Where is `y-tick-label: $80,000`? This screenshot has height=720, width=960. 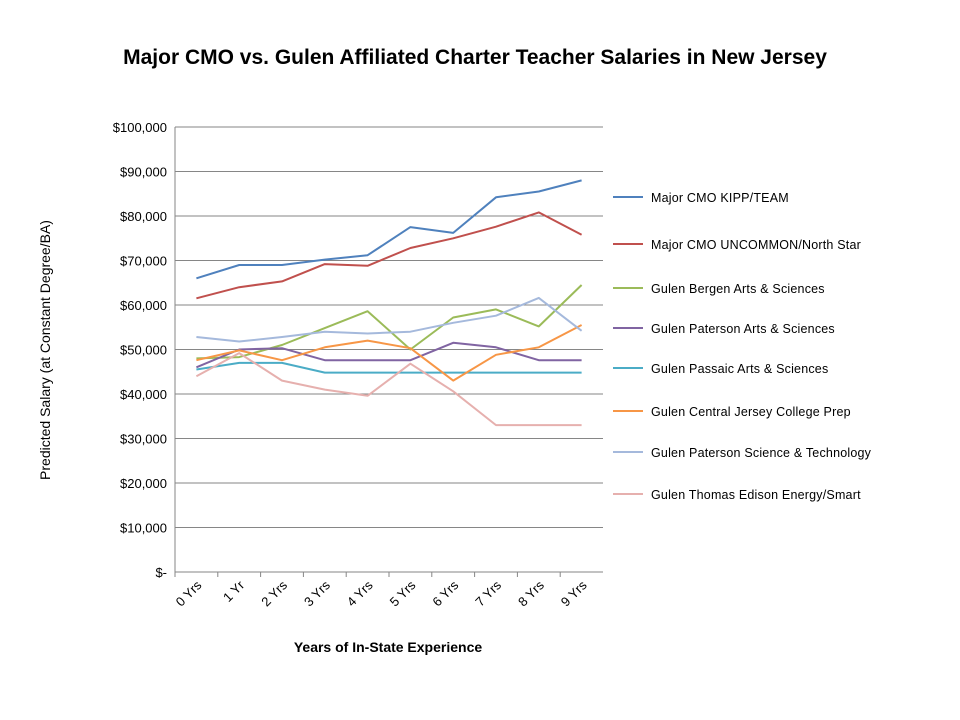
y-tick-label: $80,000 is located at coordinates (143, 216).